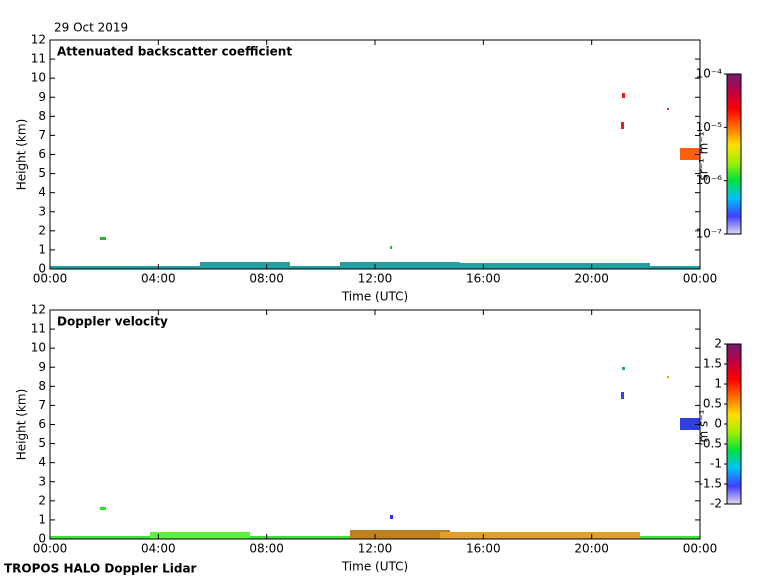  Describe the element at coordinates (718, 424) in the screenshot. I see `colorbar-tick-label: 0` at that location.